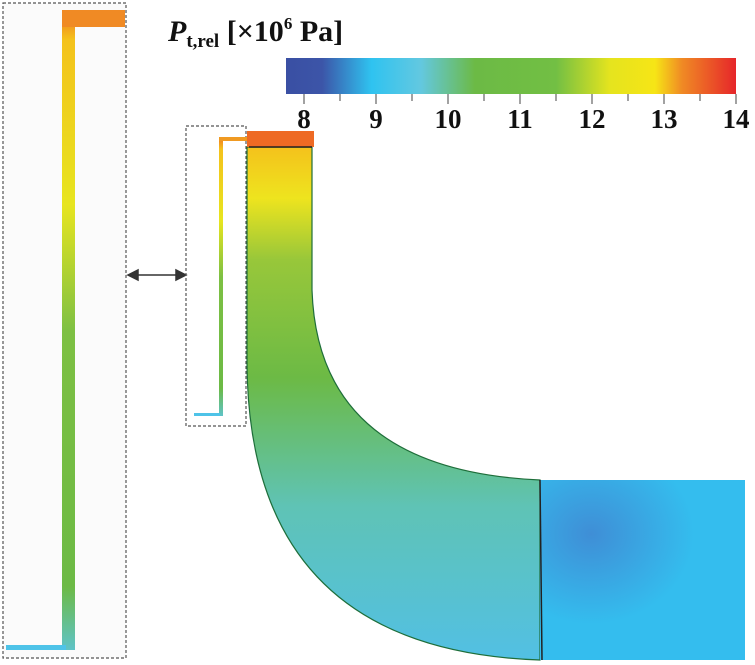  I want to click on colorbar-tick-label: 9, so click(376, 119).